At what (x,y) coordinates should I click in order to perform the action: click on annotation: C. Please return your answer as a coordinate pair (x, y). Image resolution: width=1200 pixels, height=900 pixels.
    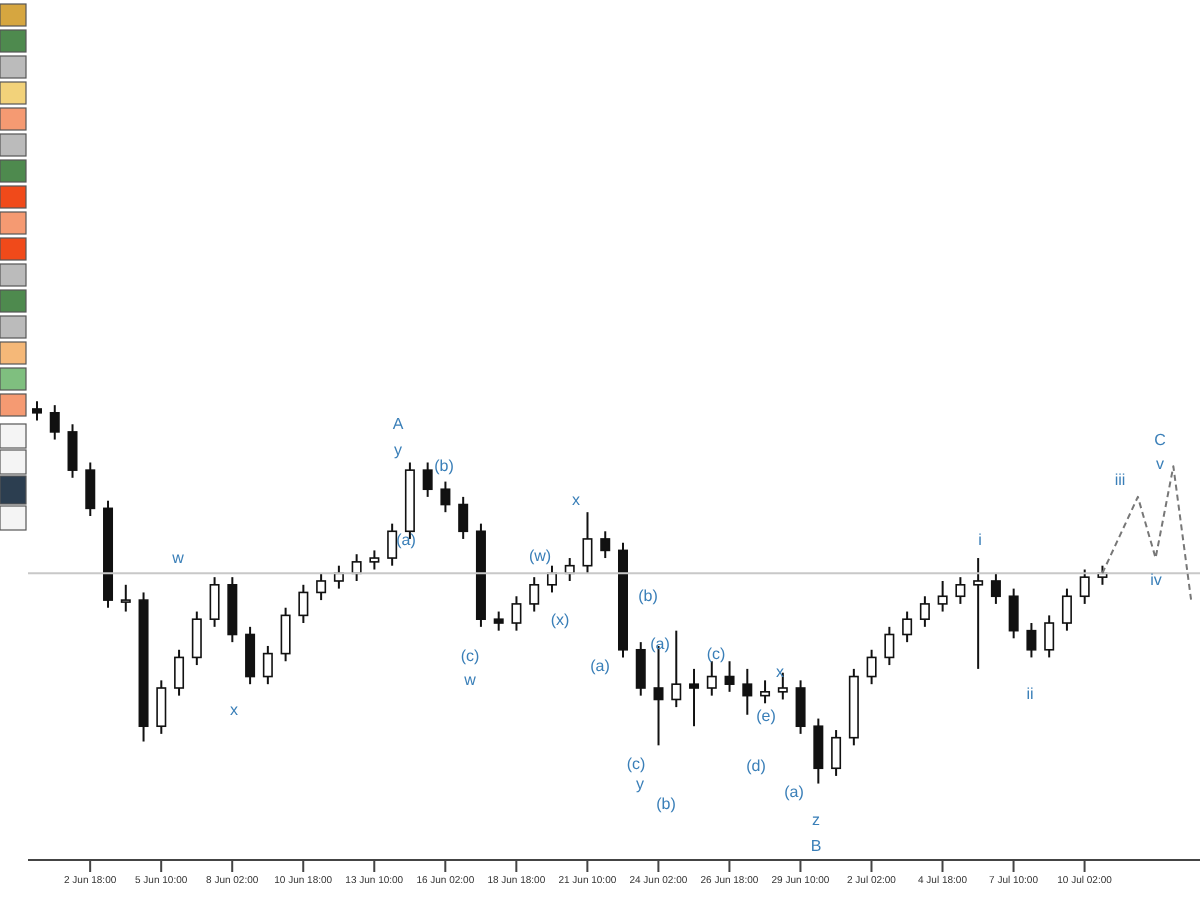
    Looking at the image, I should click on (1160, 440).